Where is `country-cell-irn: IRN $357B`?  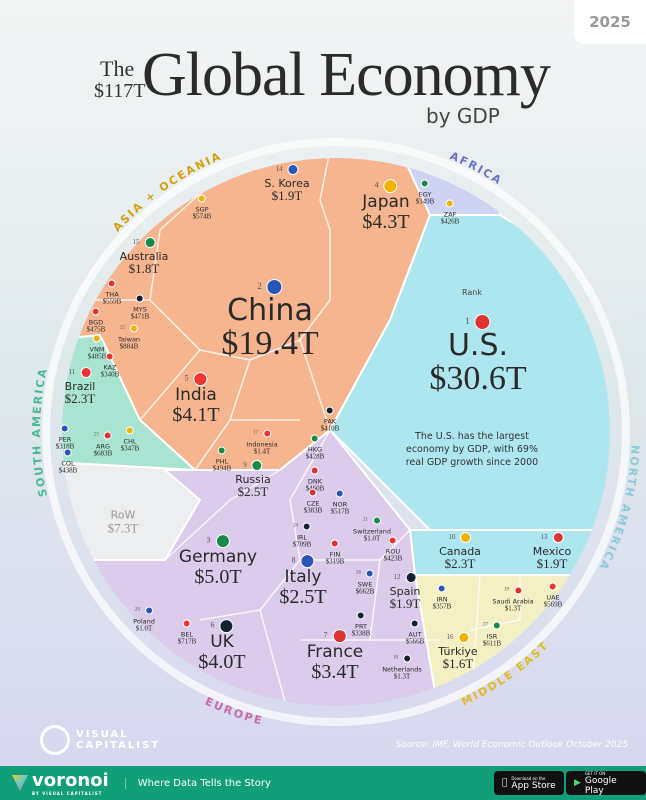
country-cell-irn: IRN $357B is located at coordinates (442, 595).